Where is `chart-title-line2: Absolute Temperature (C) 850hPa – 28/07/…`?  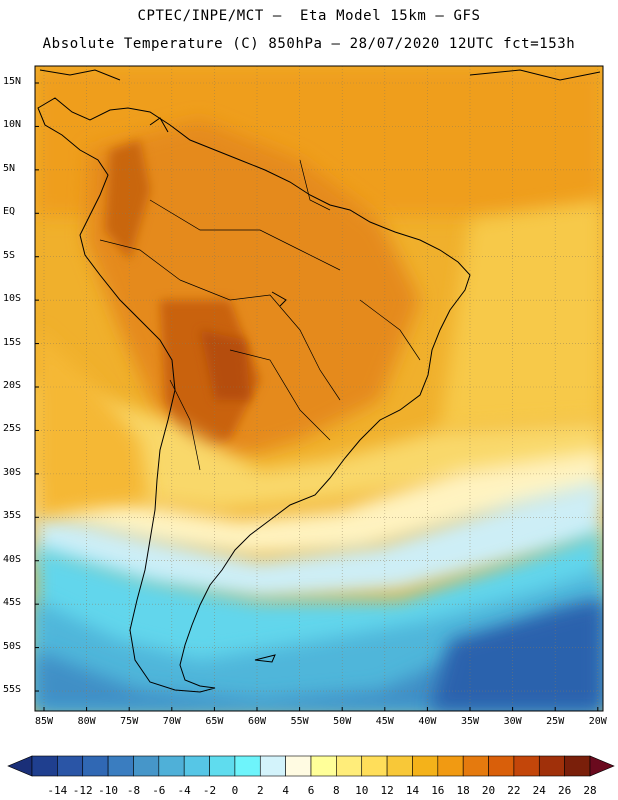 chart-title-line2: Absolute Temperature (C) 850hPa – 28/07/… is located at coordinates (309, 44).